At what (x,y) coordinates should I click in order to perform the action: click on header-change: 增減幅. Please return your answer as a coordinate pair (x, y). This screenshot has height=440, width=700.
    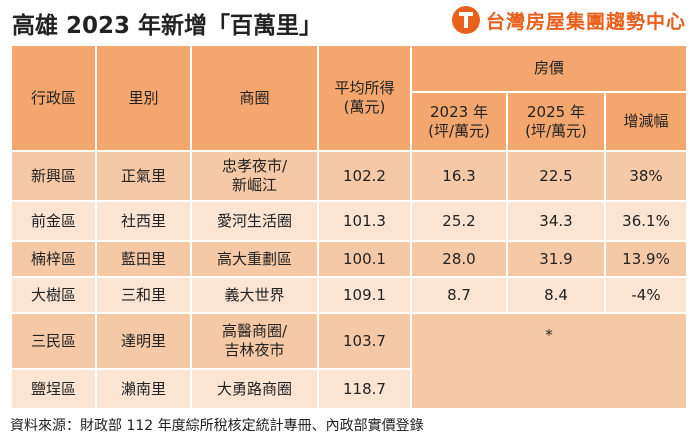
    Looking at the image, I should click on (647, 122).